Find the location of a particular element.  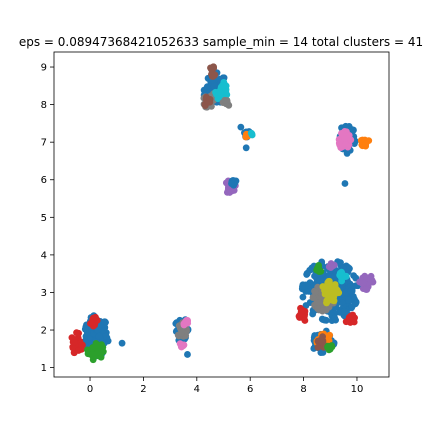

x-tick-label: 0 is located at coordinates (90, 389).